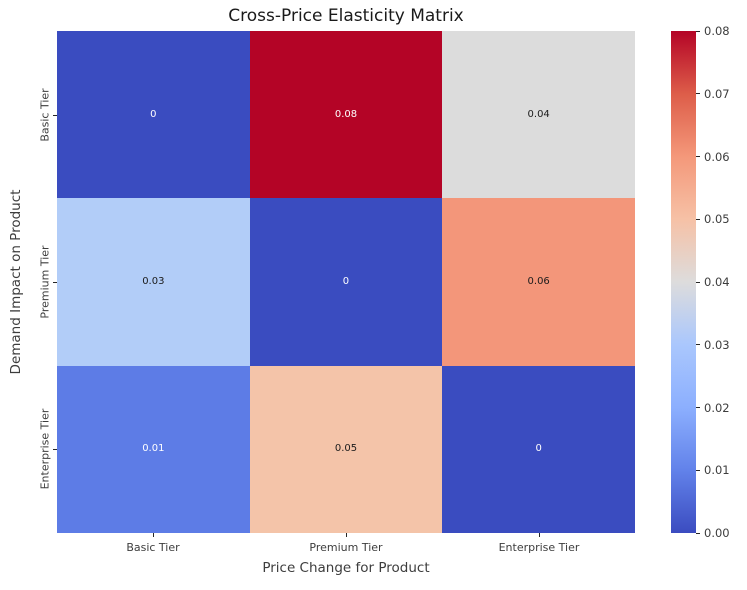 The width and height of the screenshot is (747, 590). What do you see at coordinates (713, 345) in the screenshot?
I see `colorbar-tick: 0.03` at bounding box center [713, 345].